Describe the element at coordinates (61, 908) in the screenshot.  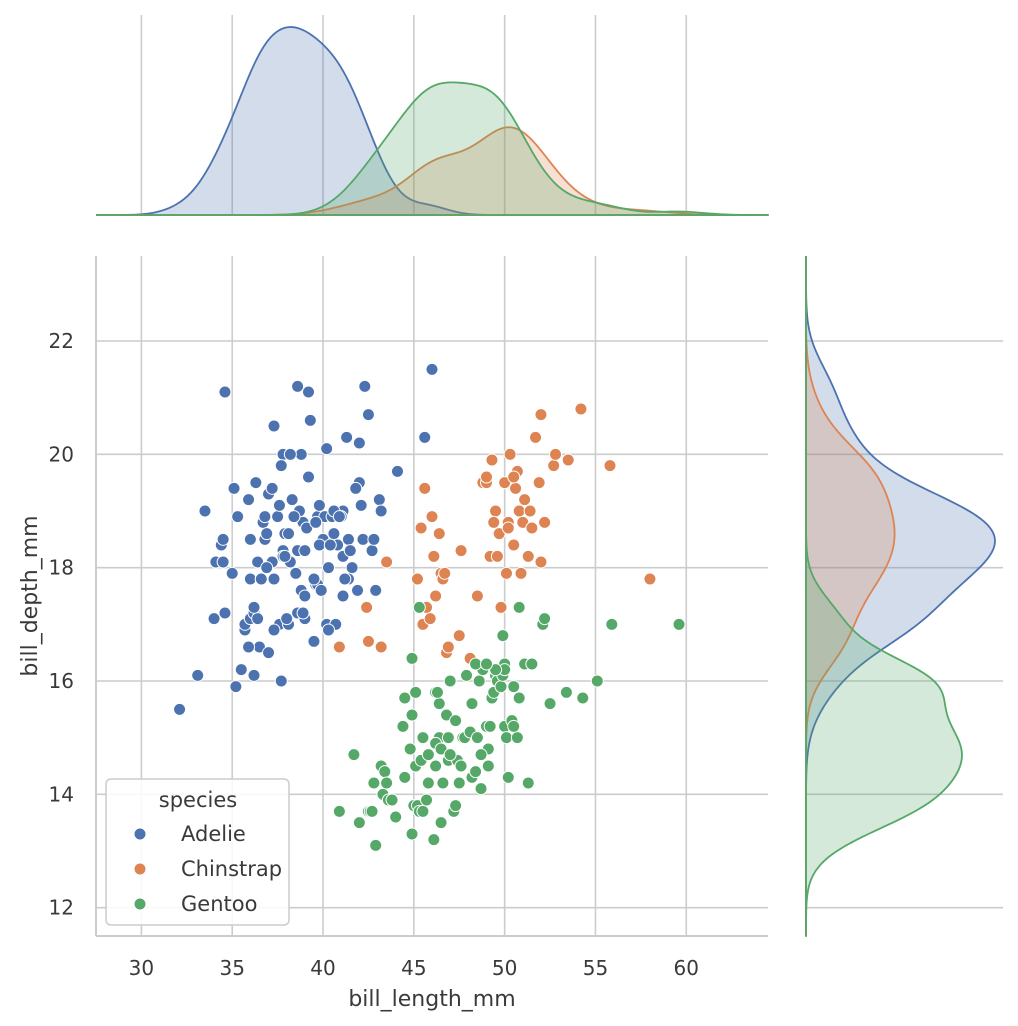
I see `y-tick-label: 12` at that location.